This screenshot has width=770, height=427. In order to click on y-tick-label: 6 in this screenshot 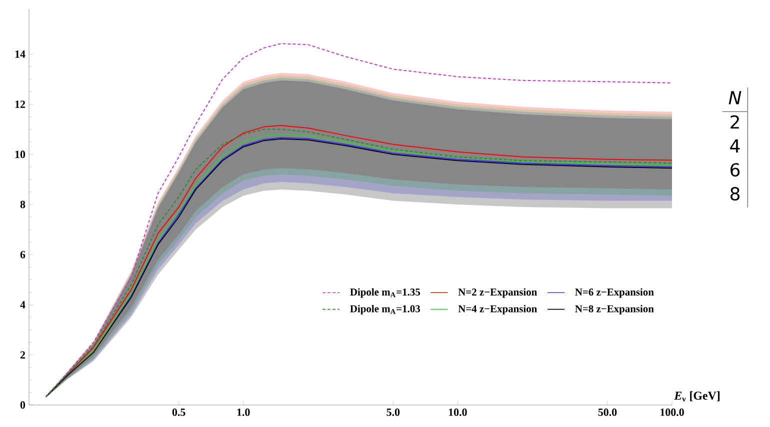, I will do `click(23, 254)`.